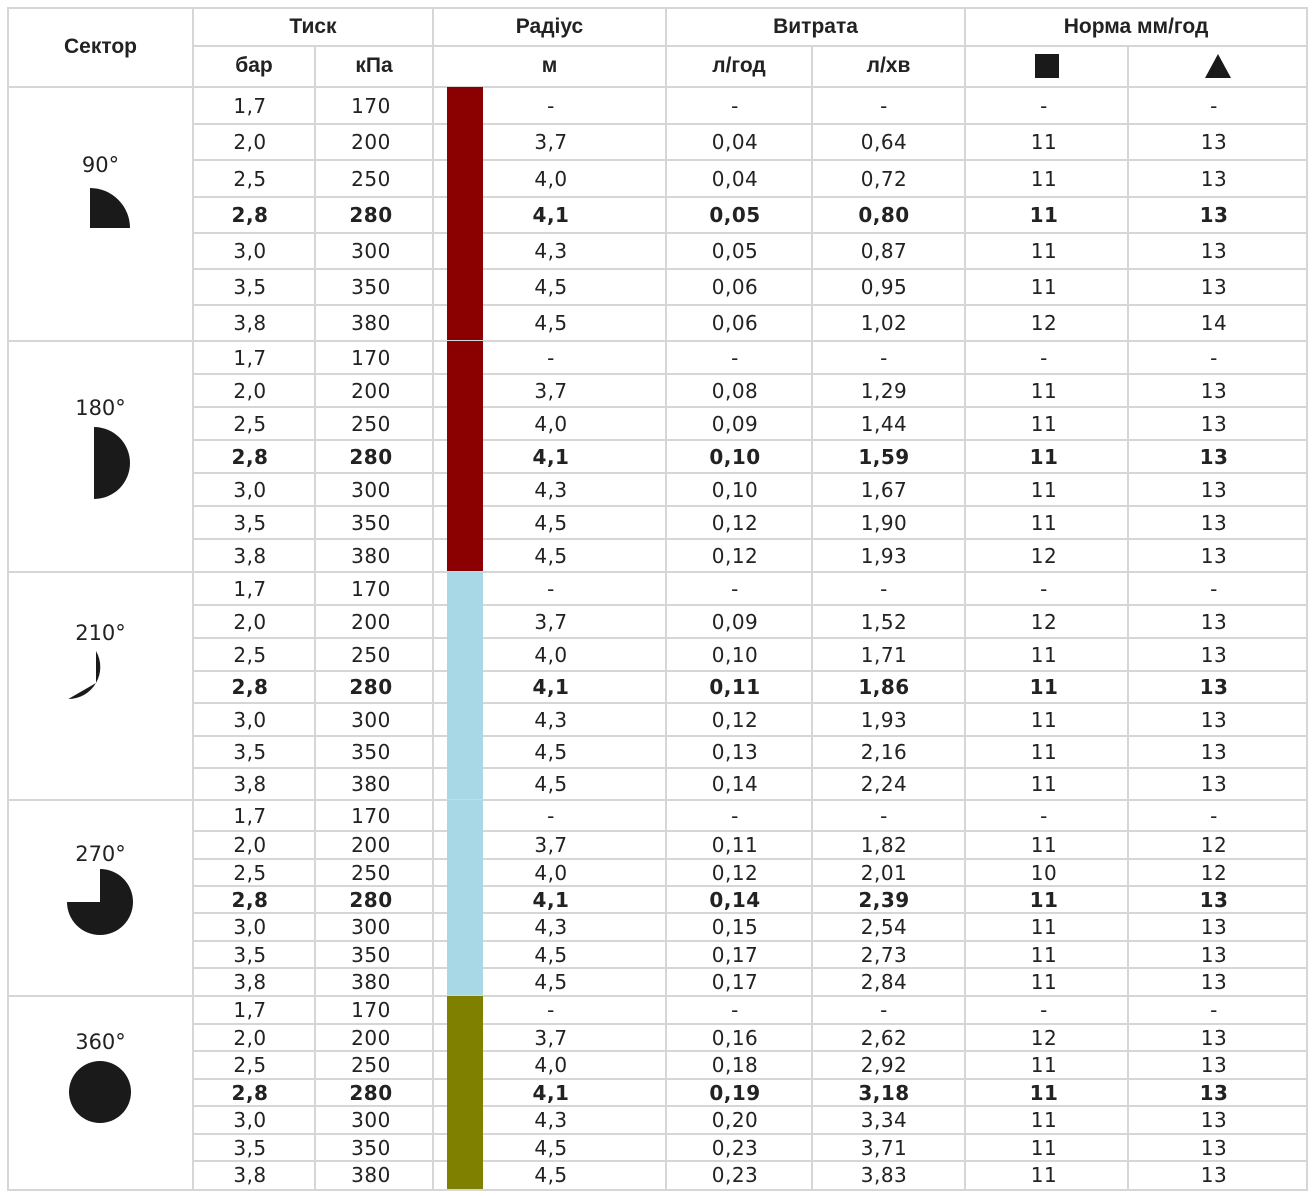 Image resolution: width=1315 pixels, height=1196 pixels. Describe the element at coordinates (371, 456) in the screenshot. I see `cell-pressure-kpa: 280` at that location.